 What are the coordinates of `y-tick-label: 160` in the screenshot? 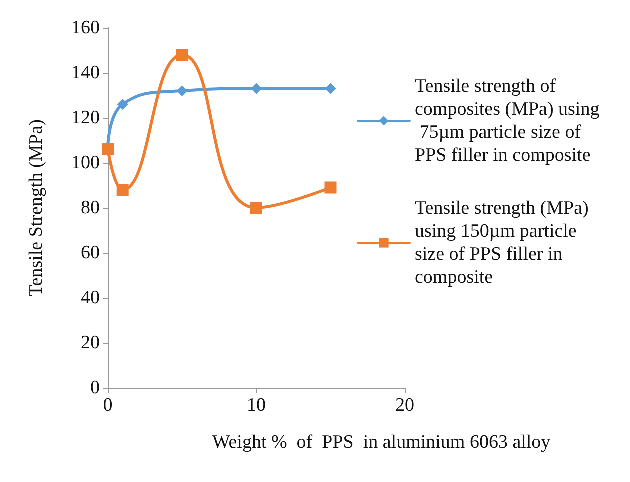 It's located at (86, 28).